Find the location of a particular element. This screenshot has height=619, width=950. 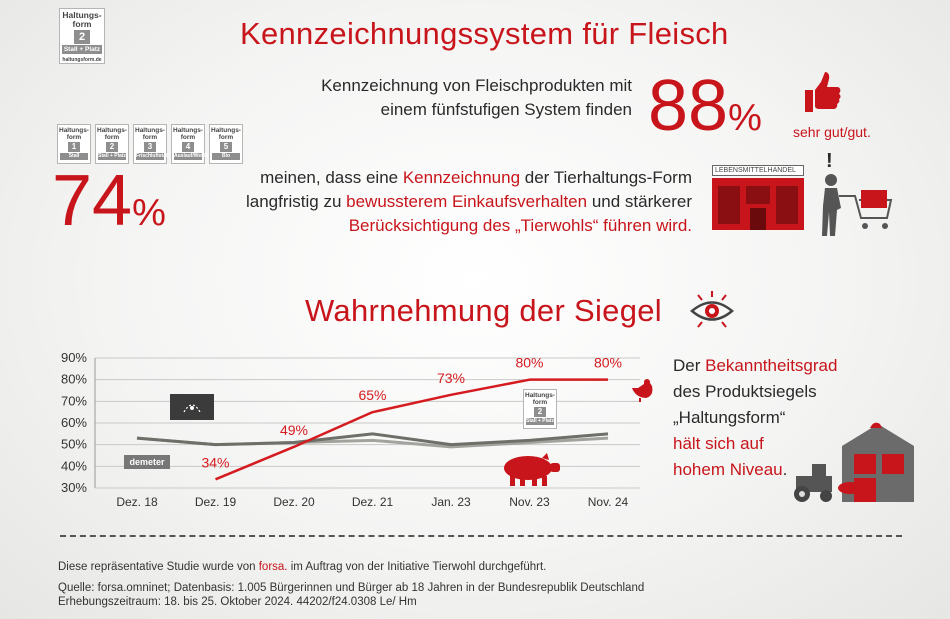

awareness-line2: des Produktsiegels is located at coordinates (745, 391).